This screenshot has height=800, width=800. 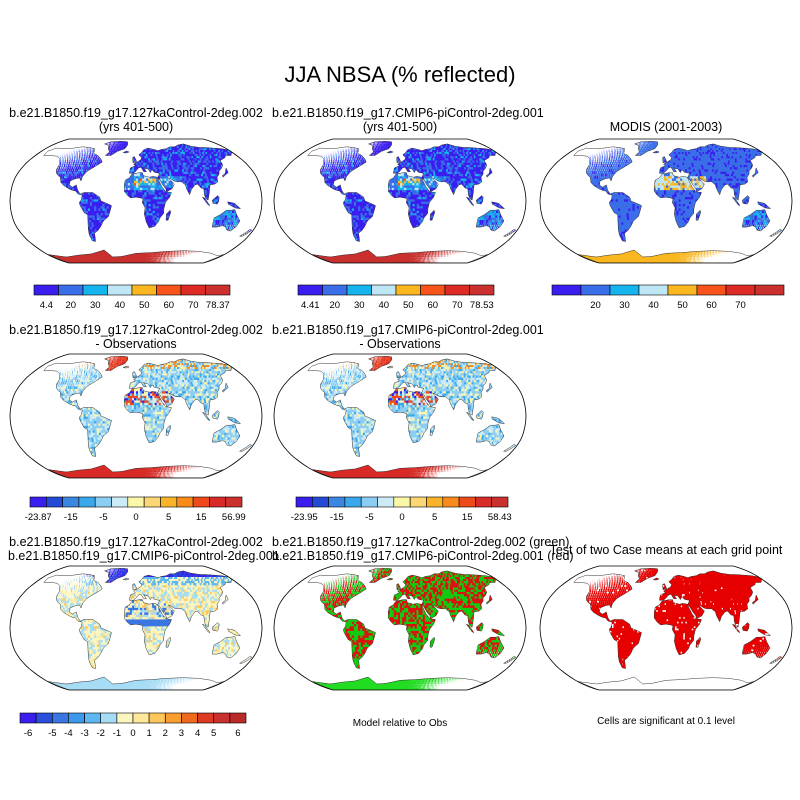 I want to click on colorbar-1: 4.4 20 30 40 50 60 70 78.37, so click(x=132, y=297).